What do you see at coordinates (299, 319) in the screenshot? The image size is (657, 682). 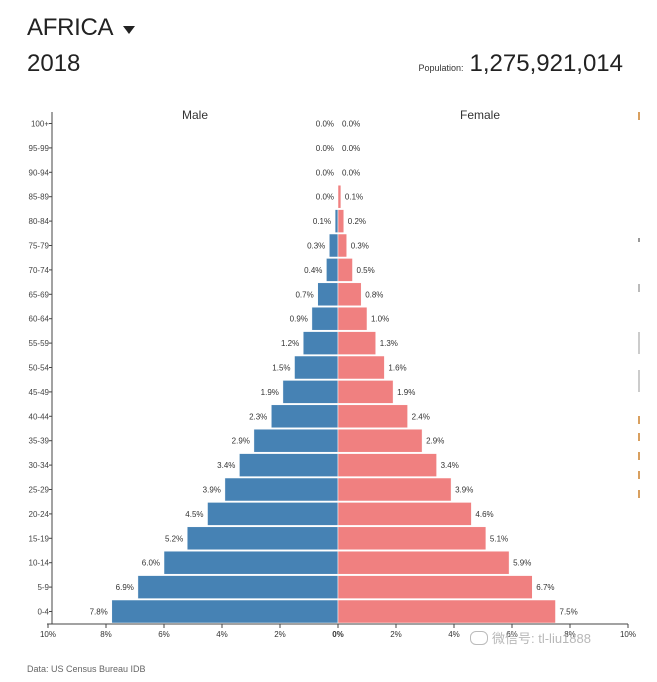 I see `male-value-label: 0.9%` at bounding box center [299, 319].